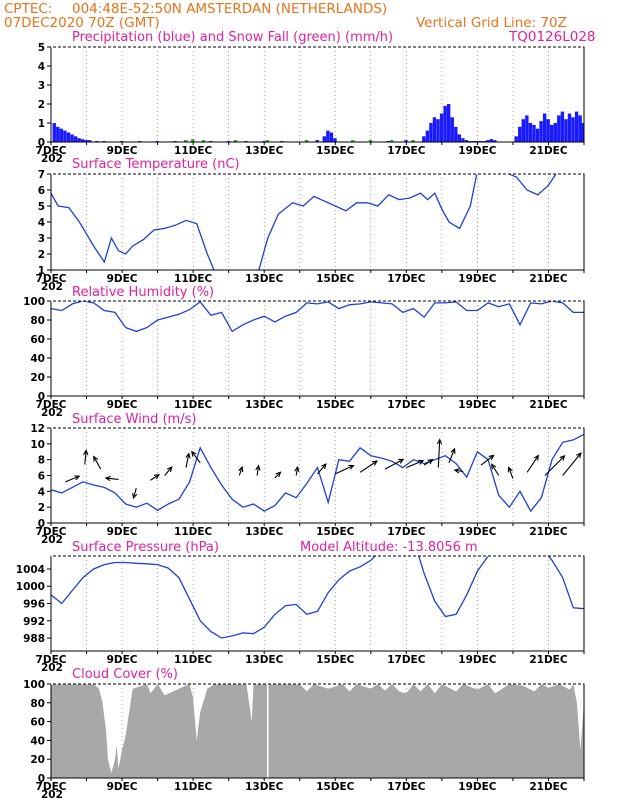 This screenshot has width=618, height=800. What do you see at coordinates (264, 151) in the screenshot?
I see `precip-x-tick-label: 13DEC` at bounding box center [264, 151].